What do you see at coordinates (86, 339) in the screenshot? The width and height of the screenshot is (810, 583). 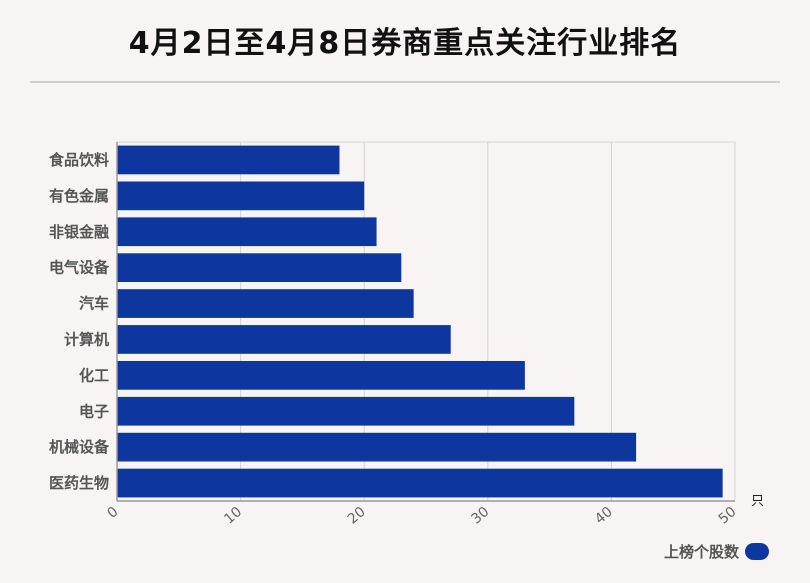 I see `category-label: 计算机` at bounding box center [86, 339].